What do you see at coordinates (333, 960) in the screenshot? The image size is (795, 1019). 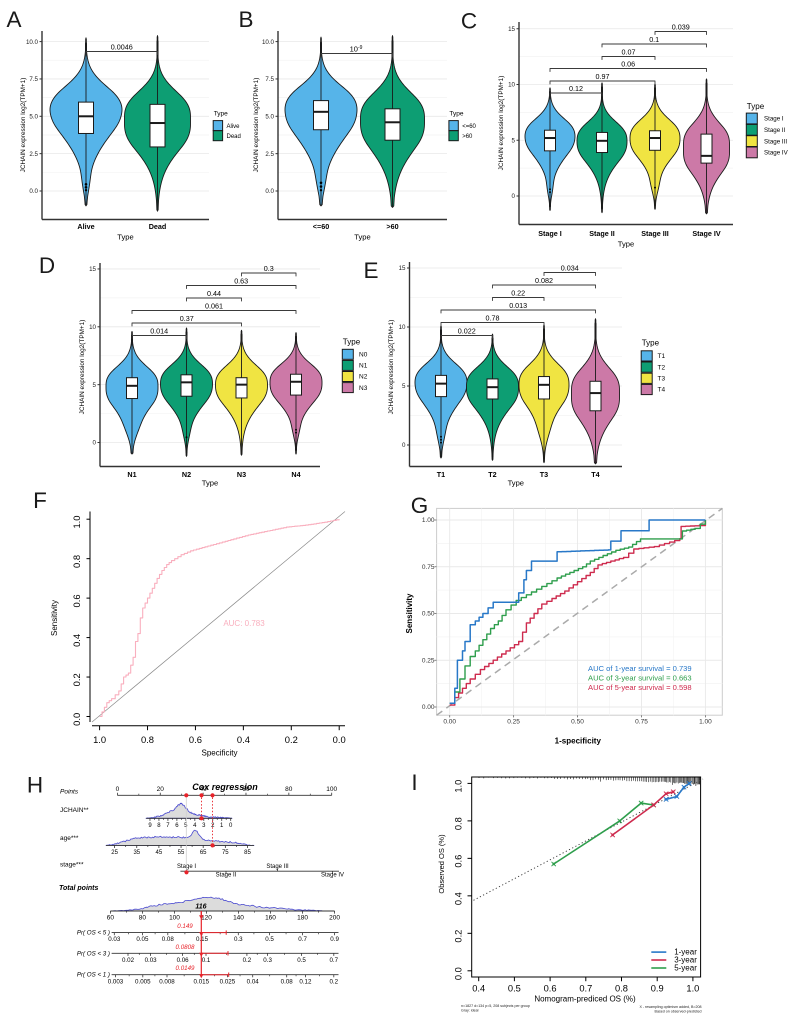 I see `svg-text: 0.7` at bounding box center [333, 960].